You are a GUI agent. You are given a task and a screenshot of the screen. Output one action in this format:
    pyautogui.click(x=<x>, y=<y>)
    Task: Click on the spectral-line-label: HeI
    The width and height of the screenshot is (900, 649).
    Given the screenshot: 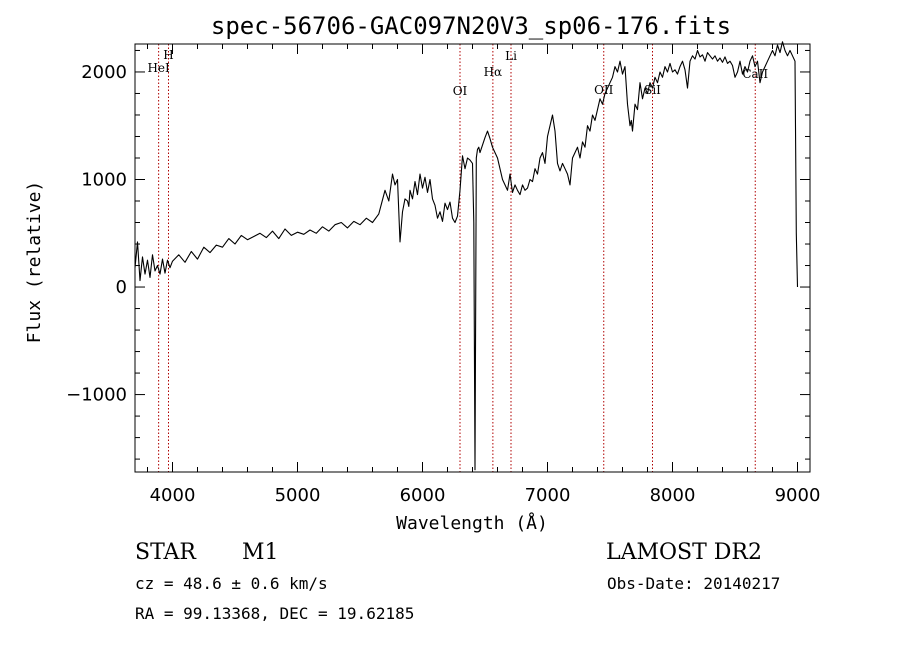 What is the action you would take?
    pyautogui.click(x=158, y=68)
    